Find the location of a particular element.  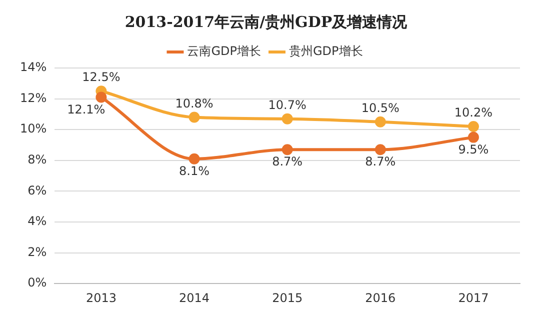

y-tick-label: 2% is located at coordinates (37, 251).